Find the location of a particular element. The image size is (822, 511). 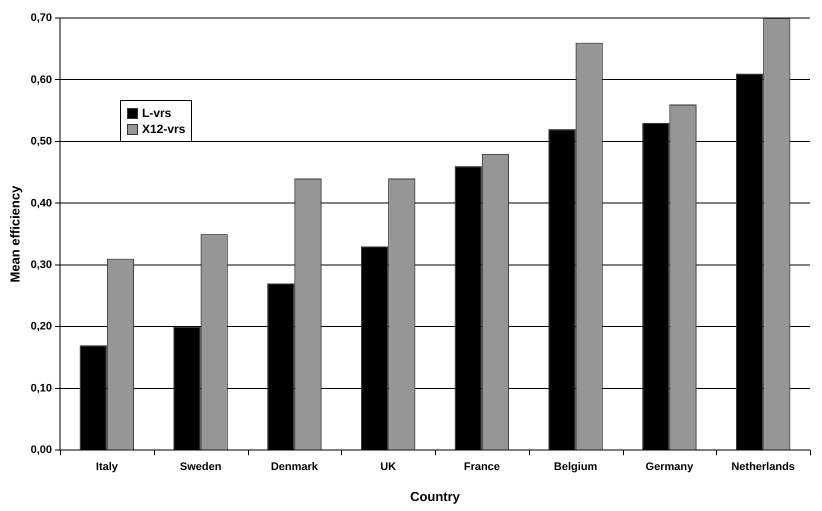

x-tick-label: Denmark is located at coordinates (294, 466).